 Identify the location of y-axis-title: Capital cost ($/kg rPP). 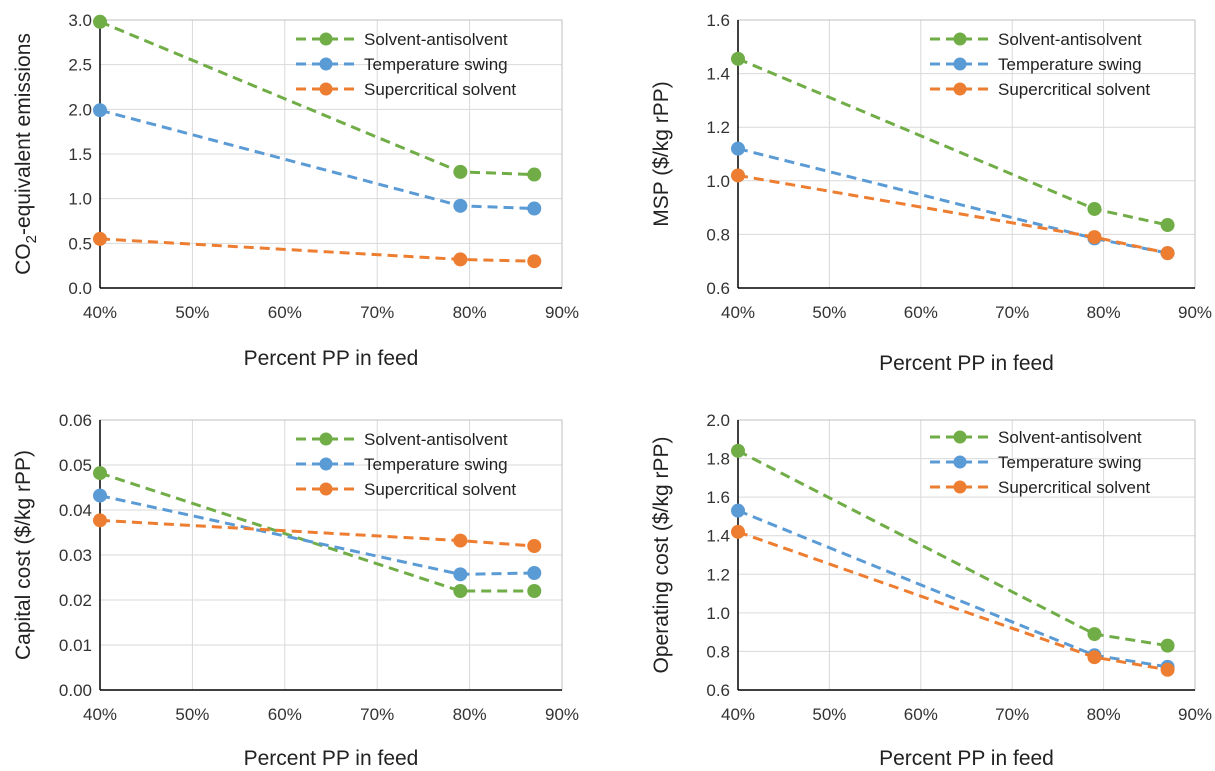
(23, 555).